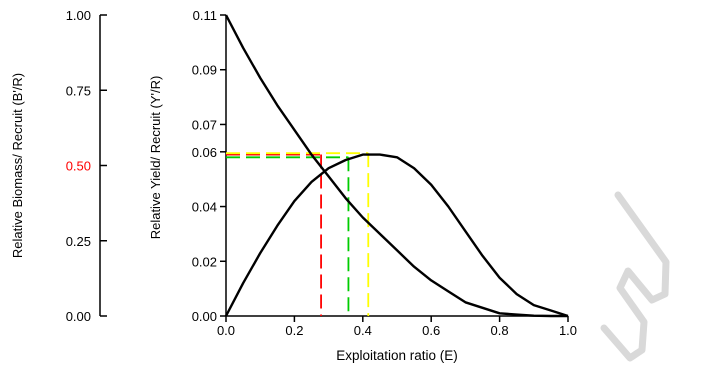 The image size is (723, 375). What do you see at coordinates (397, 355) in the screenshot?
I see `x-axis-label: Exploitation ratio (E)` at bounding box center [397, 355].